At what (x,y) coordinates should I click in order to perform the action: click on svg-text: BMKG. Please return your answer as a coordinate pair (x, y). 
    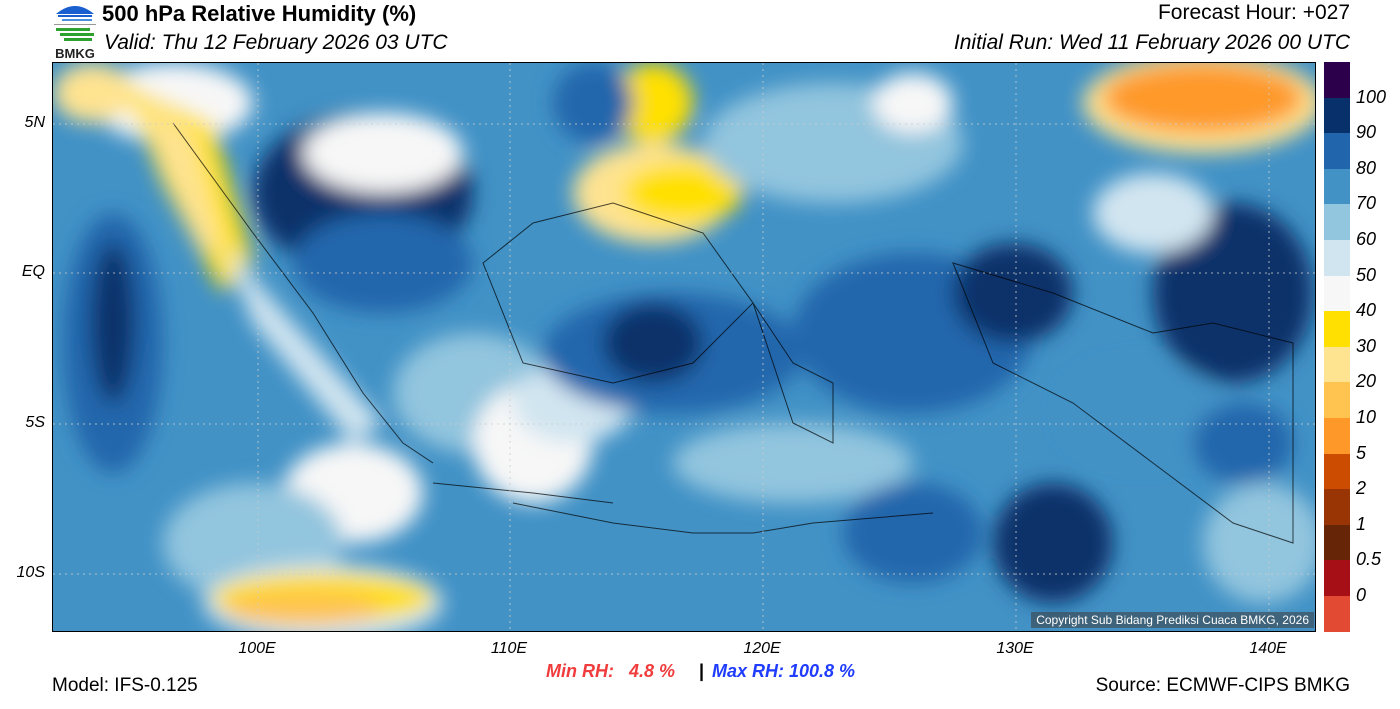
    Looking at the image, I should click on (75, 53).